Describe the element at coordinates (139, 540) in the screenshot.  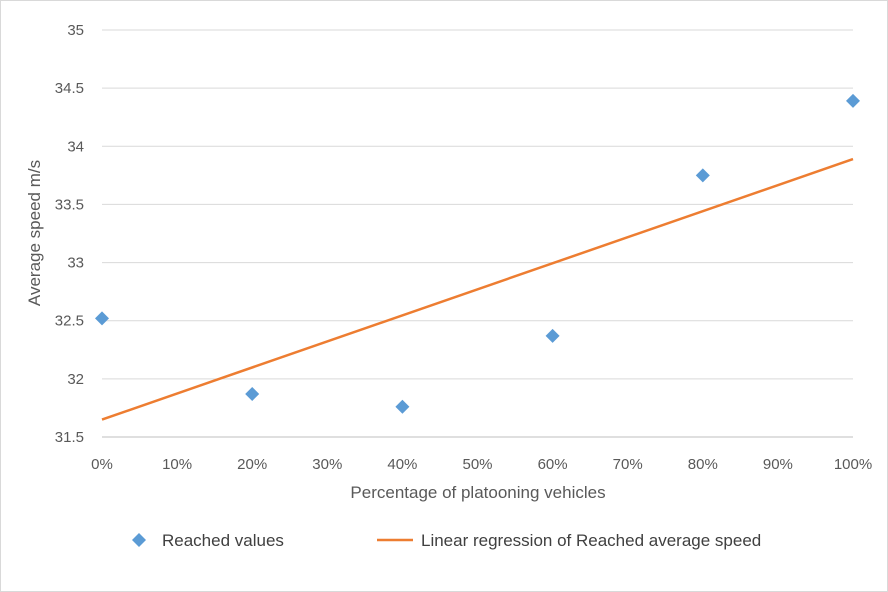
I see `legend-diamond-marker` at that location.